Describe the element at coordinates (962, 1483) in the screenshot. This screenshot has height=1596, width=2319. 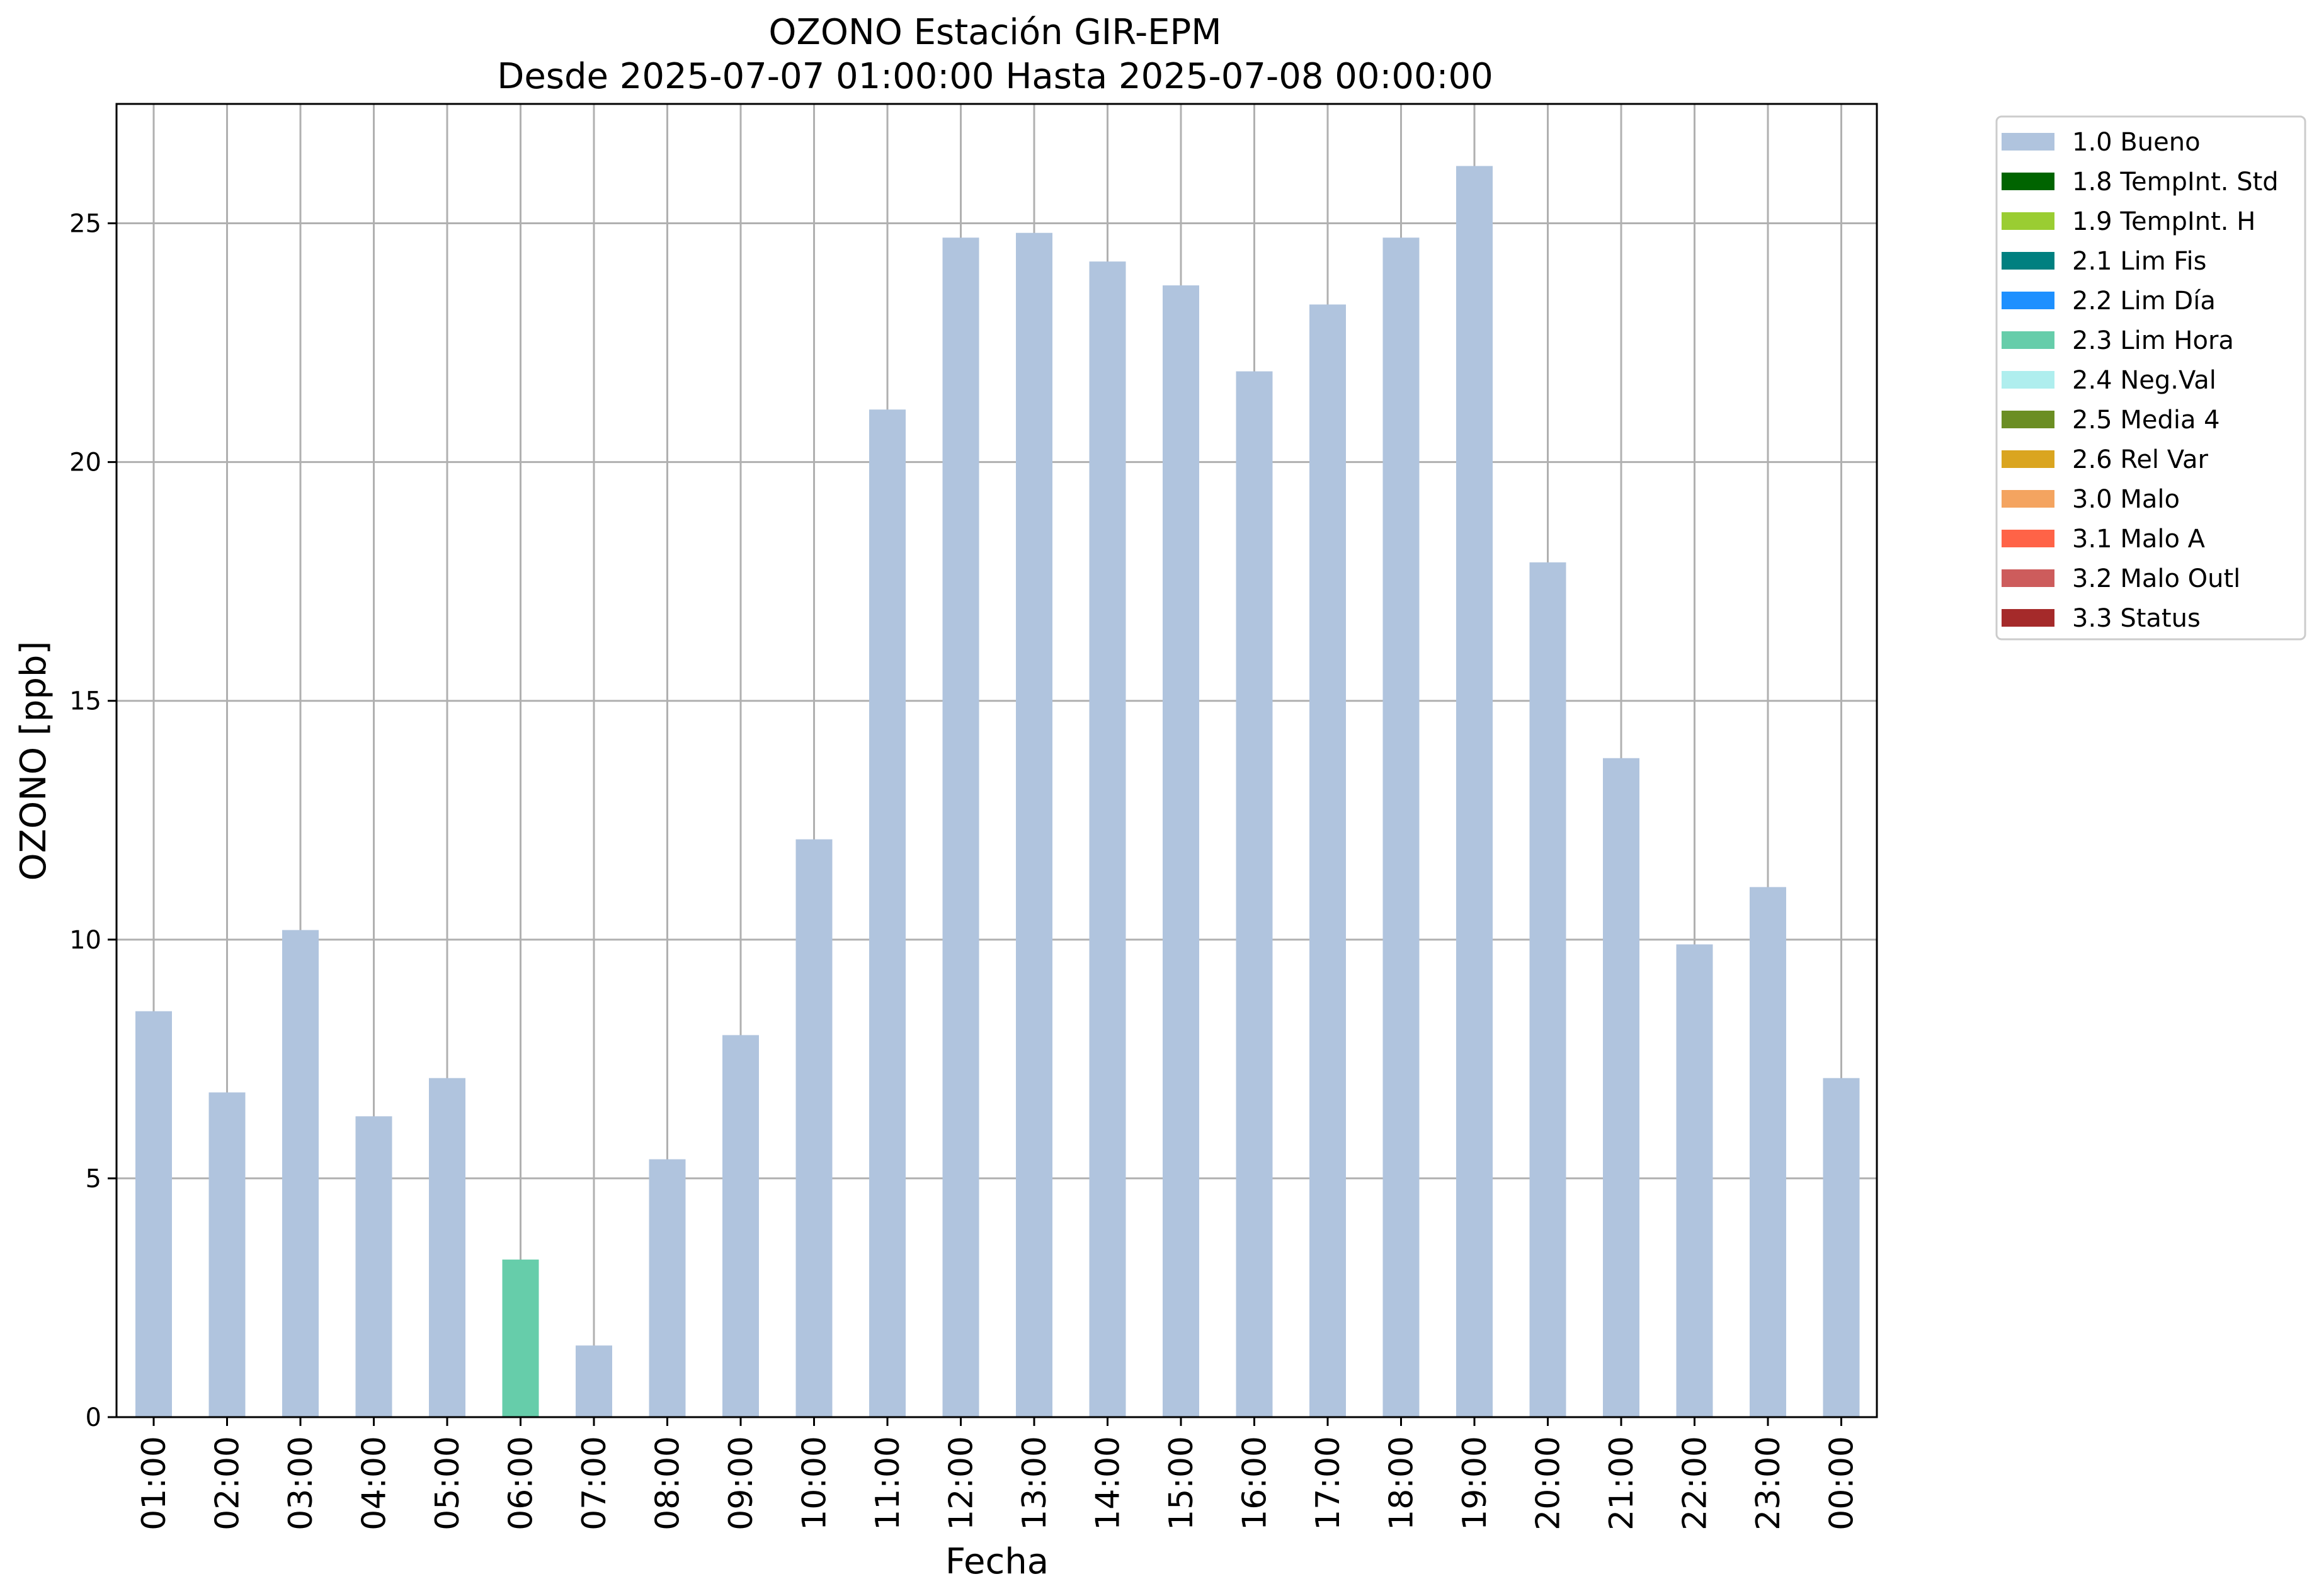
I see `x-tick-label: 12:00` at that location.